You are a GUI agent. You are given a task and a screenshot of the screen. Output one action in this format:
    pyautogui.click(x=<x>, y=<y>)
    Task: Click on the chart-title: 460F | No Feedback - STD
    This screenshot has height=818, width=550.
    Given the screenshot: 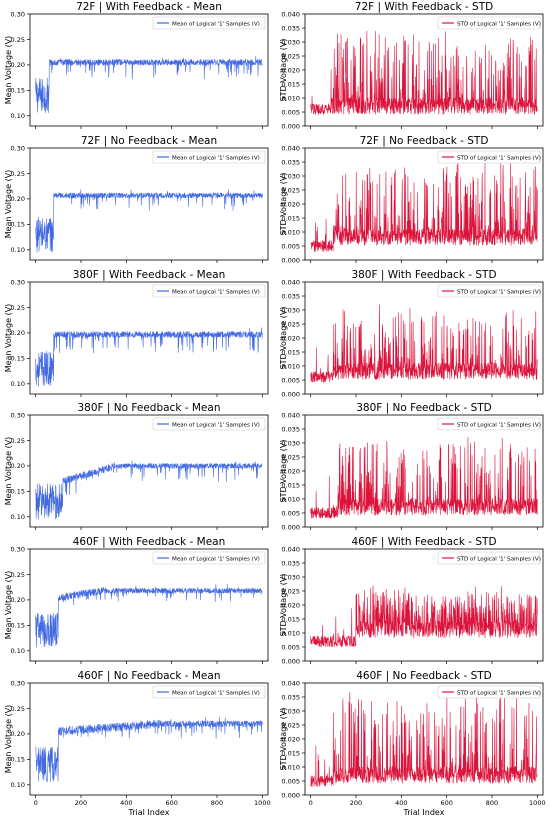 What is the action you would take?
    pyautogui.click(x=424, y=676)
    